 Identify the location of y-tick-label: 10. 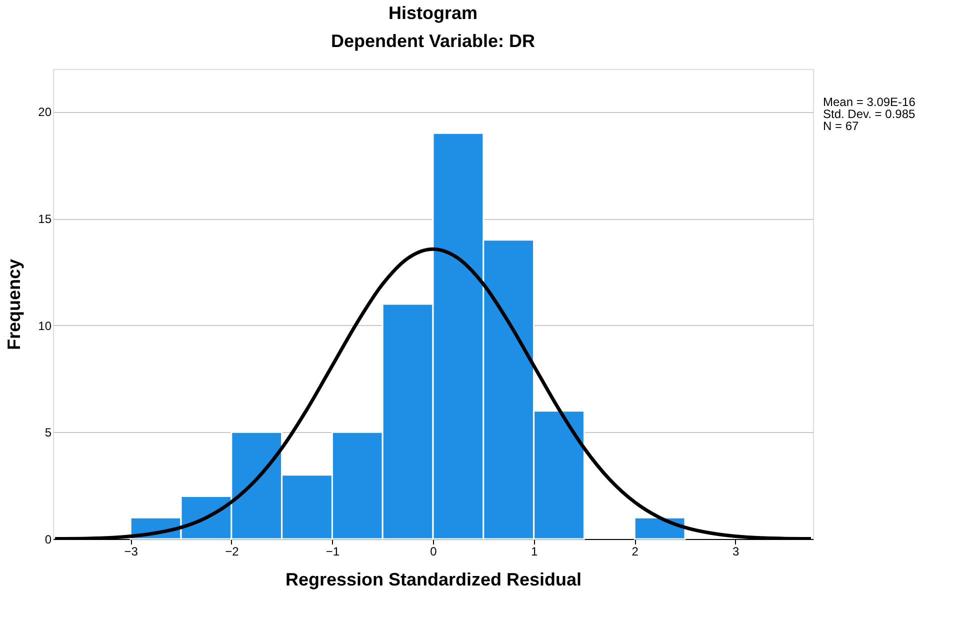
(45, 325).